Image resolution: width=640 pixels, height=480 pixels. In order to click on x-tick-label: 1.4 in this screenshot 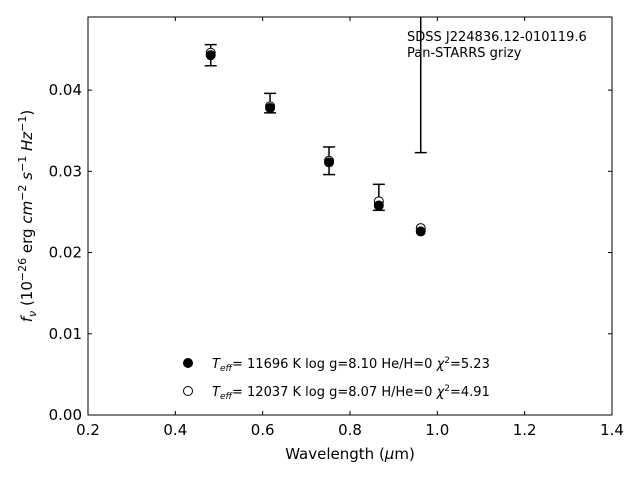, I will do `click(612, 430)`.